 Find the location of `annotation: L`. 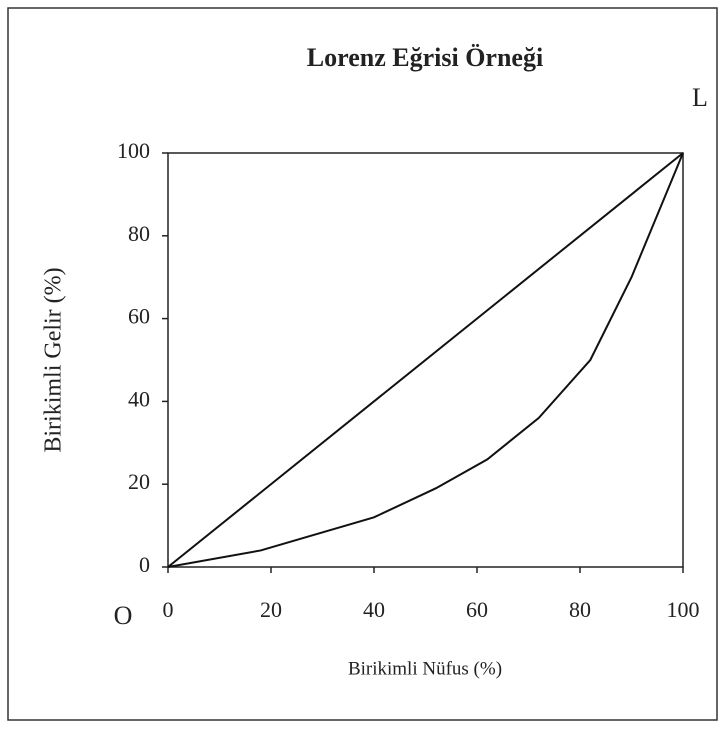

annotation: L is located at coordinates (700, 97).